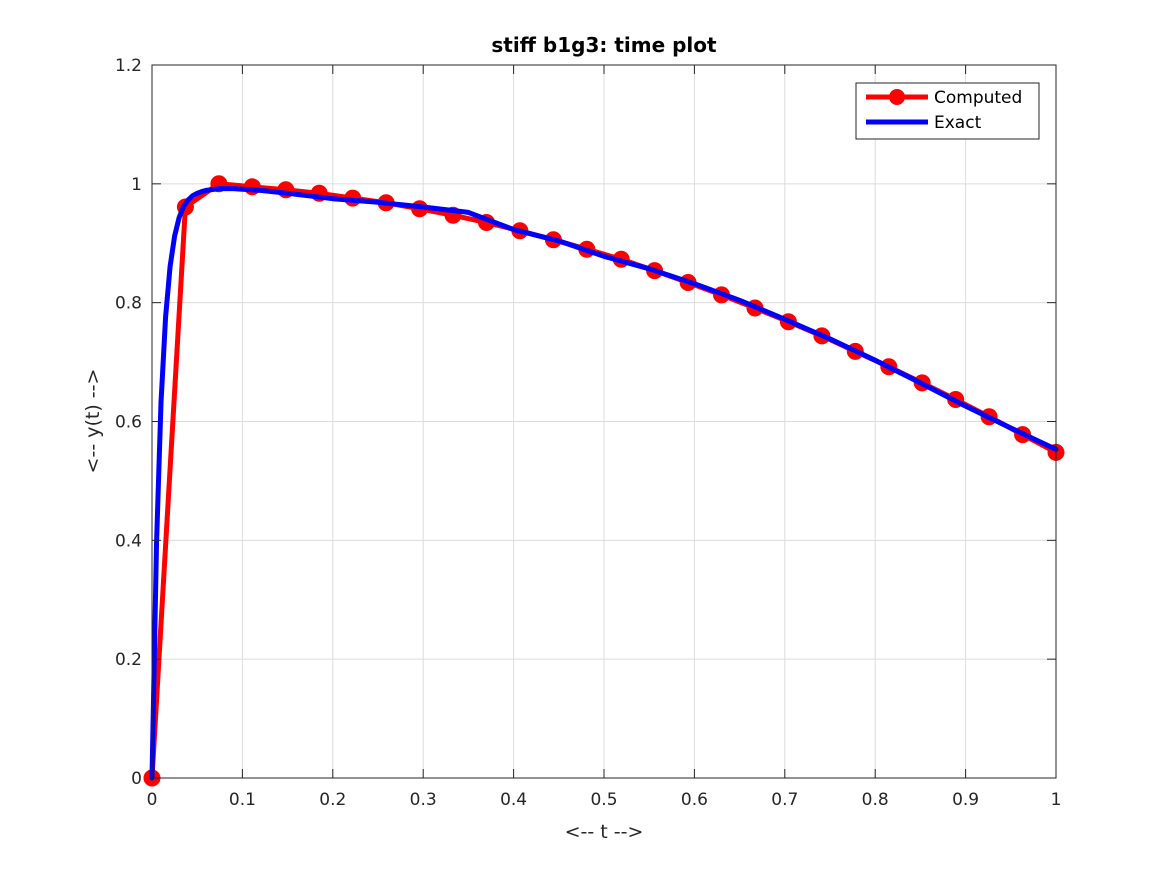 Image resolution: width=1167 pixels, height=875 pixels. Describe the element at coordinates (152, 800) in the screenshot. I see `x-tick-label: 0` at that location.